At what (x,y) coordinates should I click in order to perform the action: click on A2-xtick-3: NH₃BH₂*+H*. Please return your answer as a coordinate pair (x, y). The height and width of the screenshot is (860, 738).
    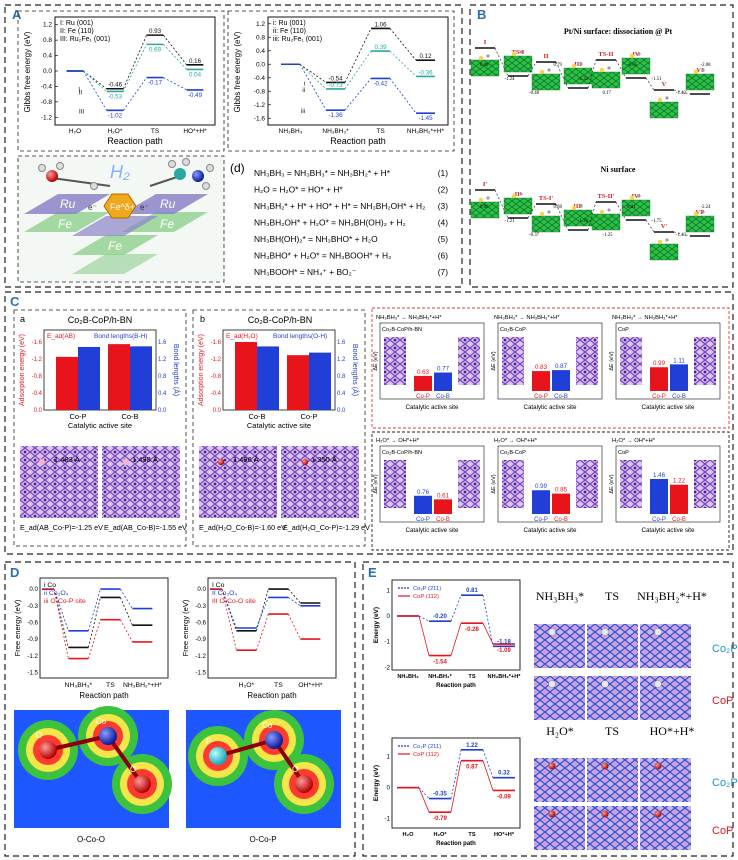
    Looking at the image, I should click on (426, 131).